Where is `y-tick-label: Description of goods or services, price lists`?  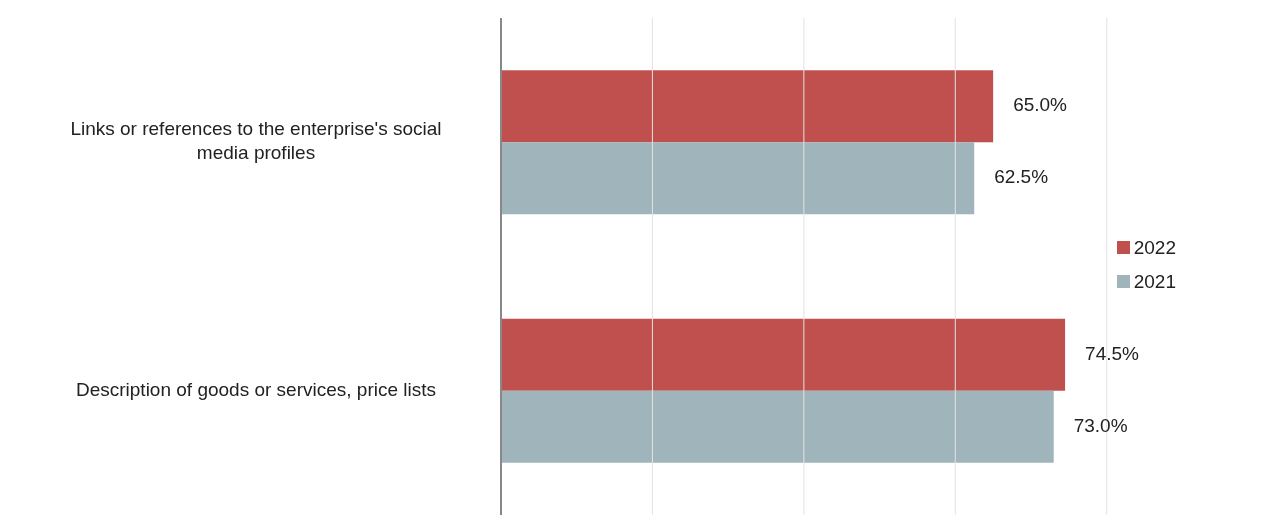
y-tick-label: Description of goods or services, price lists is located at coordinates (256, 389).